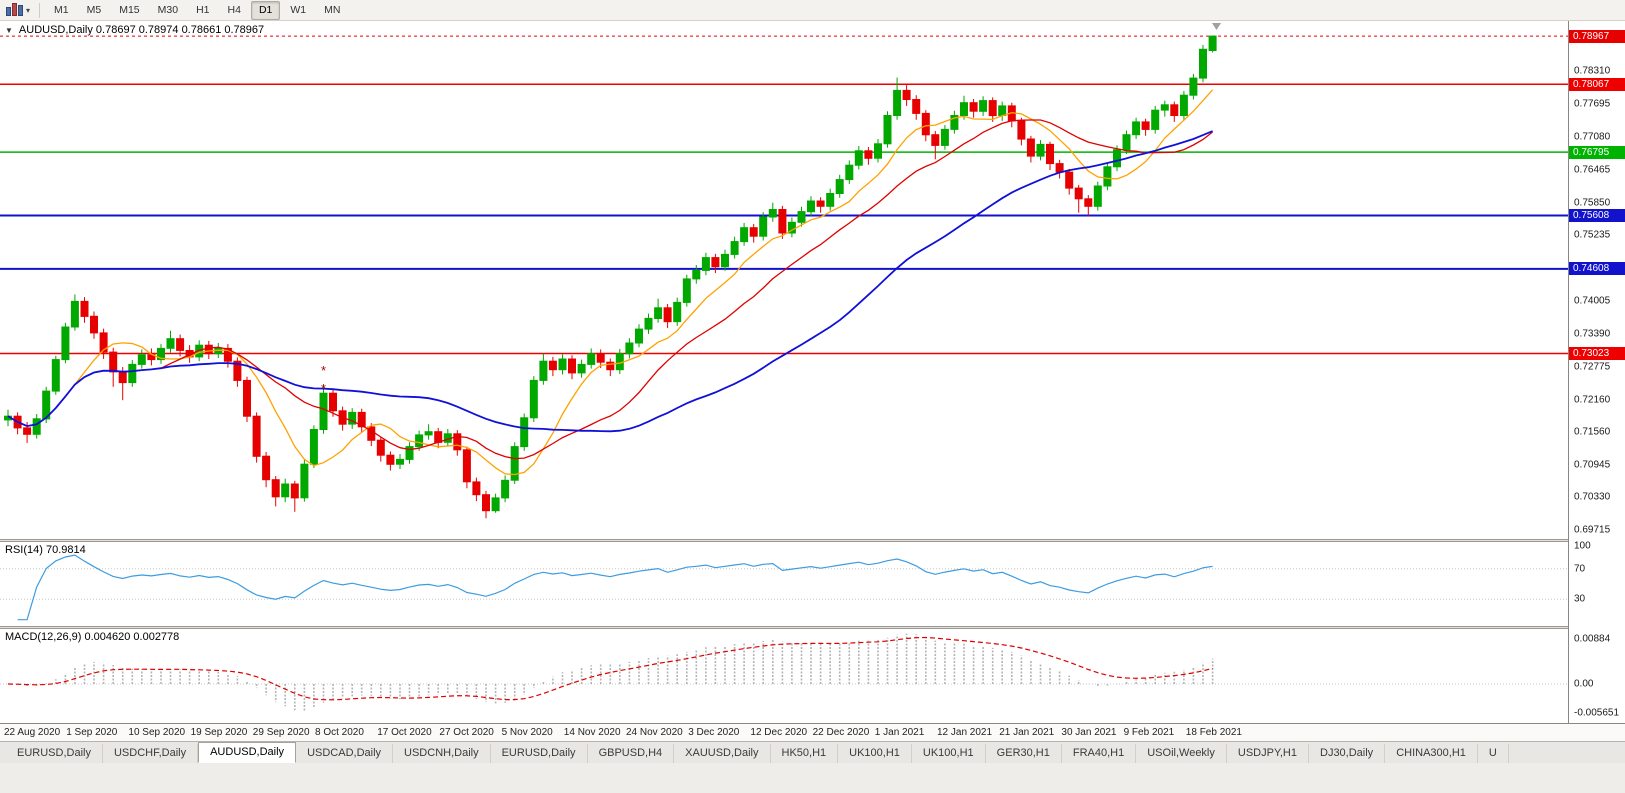 Image resolution: width=1625 pixels, height=793 pixels. I want to click on timeframe-button-d1: D1, so click(265, 10).